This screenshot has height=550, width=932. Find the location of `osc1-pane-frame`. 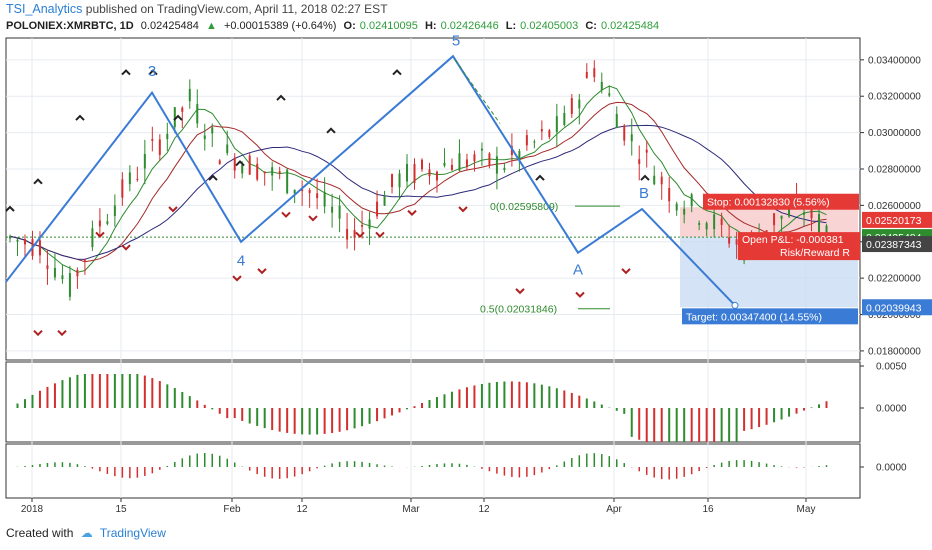

osc1-pane-frame is located at coordinates (433, 402).